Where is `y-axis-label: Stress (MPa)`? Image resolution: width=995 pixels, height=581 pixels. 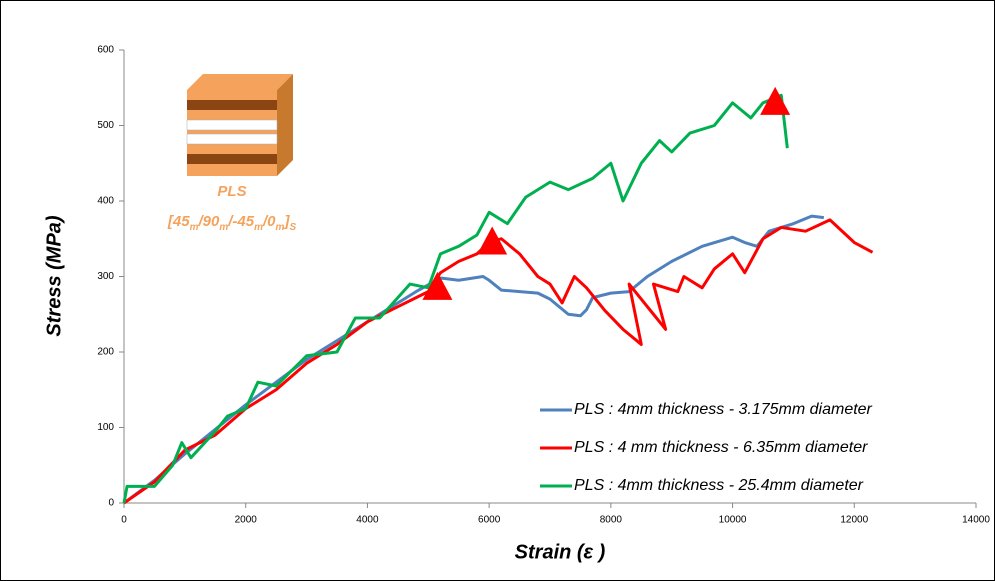
y-axis-label: Stress (MPa) is located at coordinates (54, 275).